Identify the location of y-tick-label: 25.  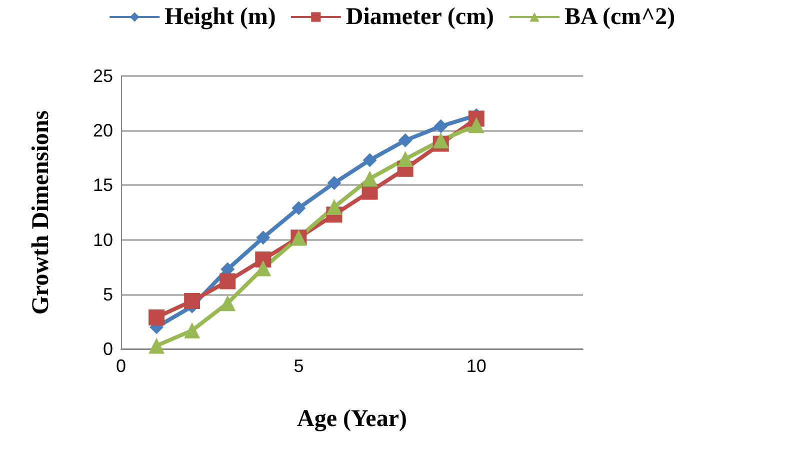
(102, 76).